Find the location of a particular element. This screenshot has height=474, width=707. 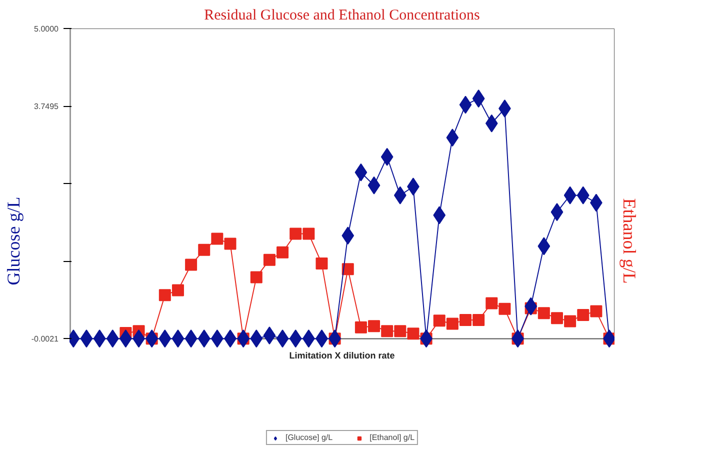

legend-label: [Ethanol] g/L is located at coordinates (392, 437).